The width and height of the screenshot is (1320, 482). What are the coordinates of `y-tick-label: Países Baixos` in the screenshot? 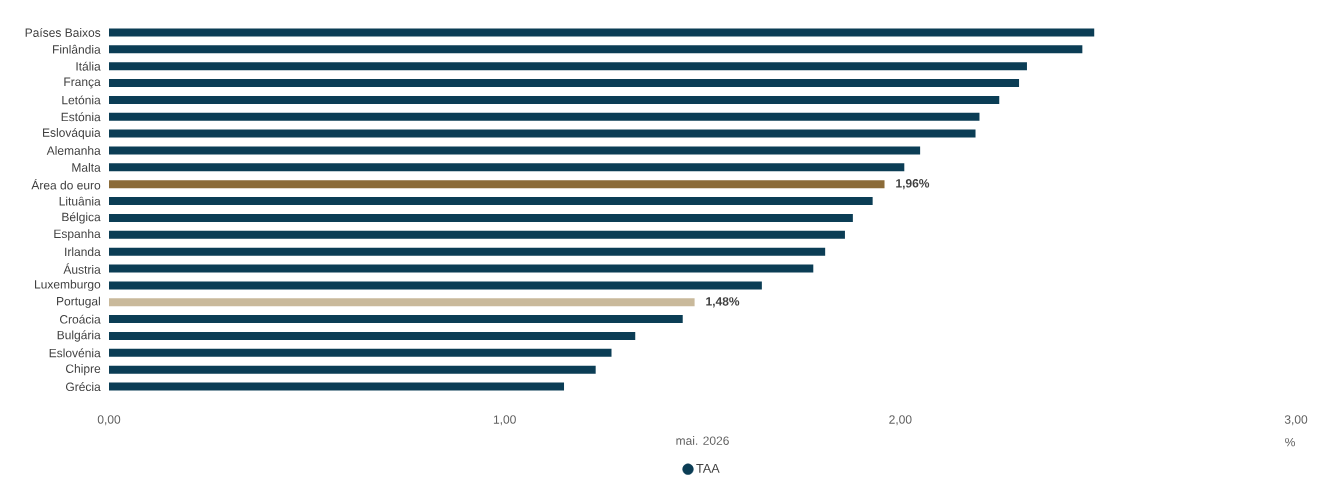 It's located at (63, 32).